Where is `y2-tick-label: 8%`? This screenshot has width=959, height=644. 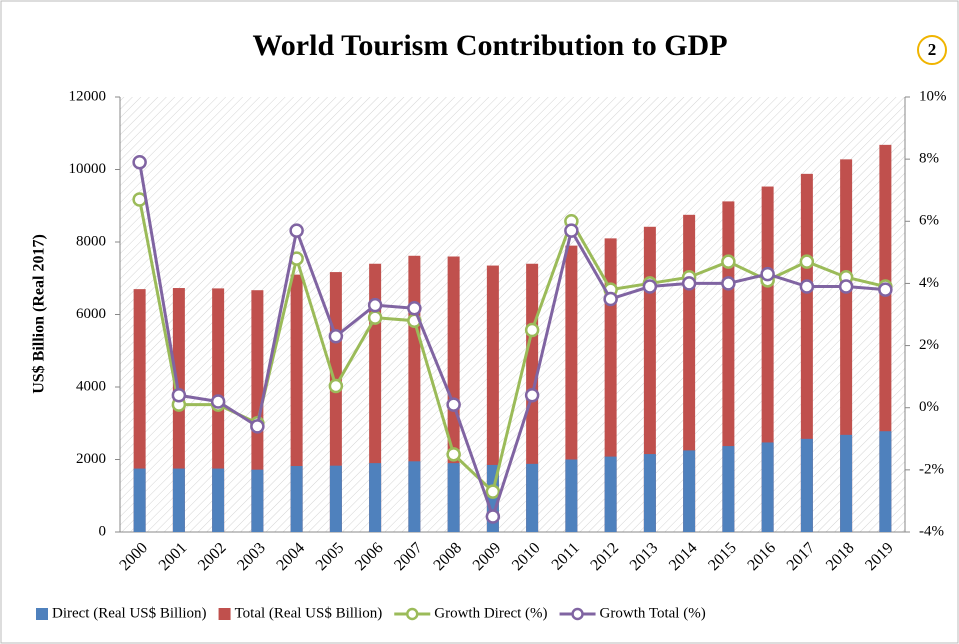 y2-tick-label: 8% is located at coordinates (929, 159).